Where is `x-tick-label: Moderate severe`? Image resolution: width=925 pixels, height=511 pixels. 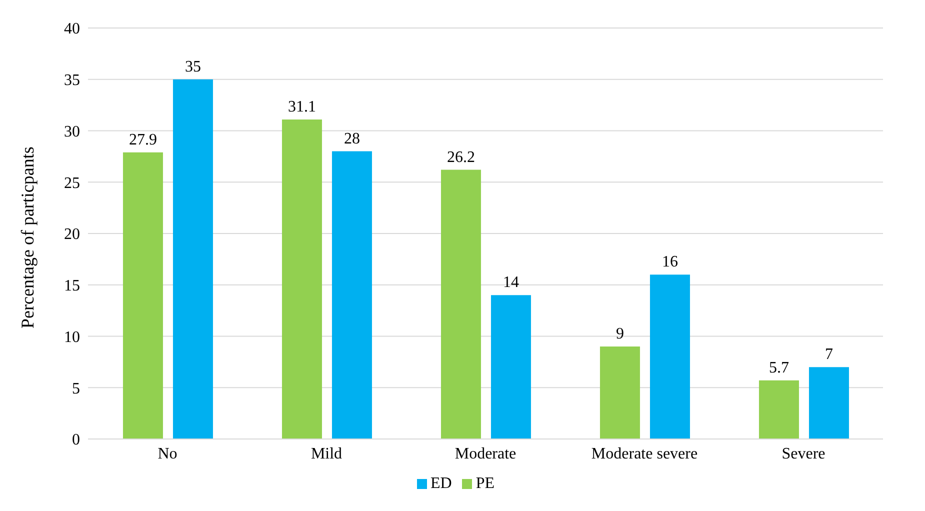
x-tick-label: Moderate severe is located at coordinates (644, 453).